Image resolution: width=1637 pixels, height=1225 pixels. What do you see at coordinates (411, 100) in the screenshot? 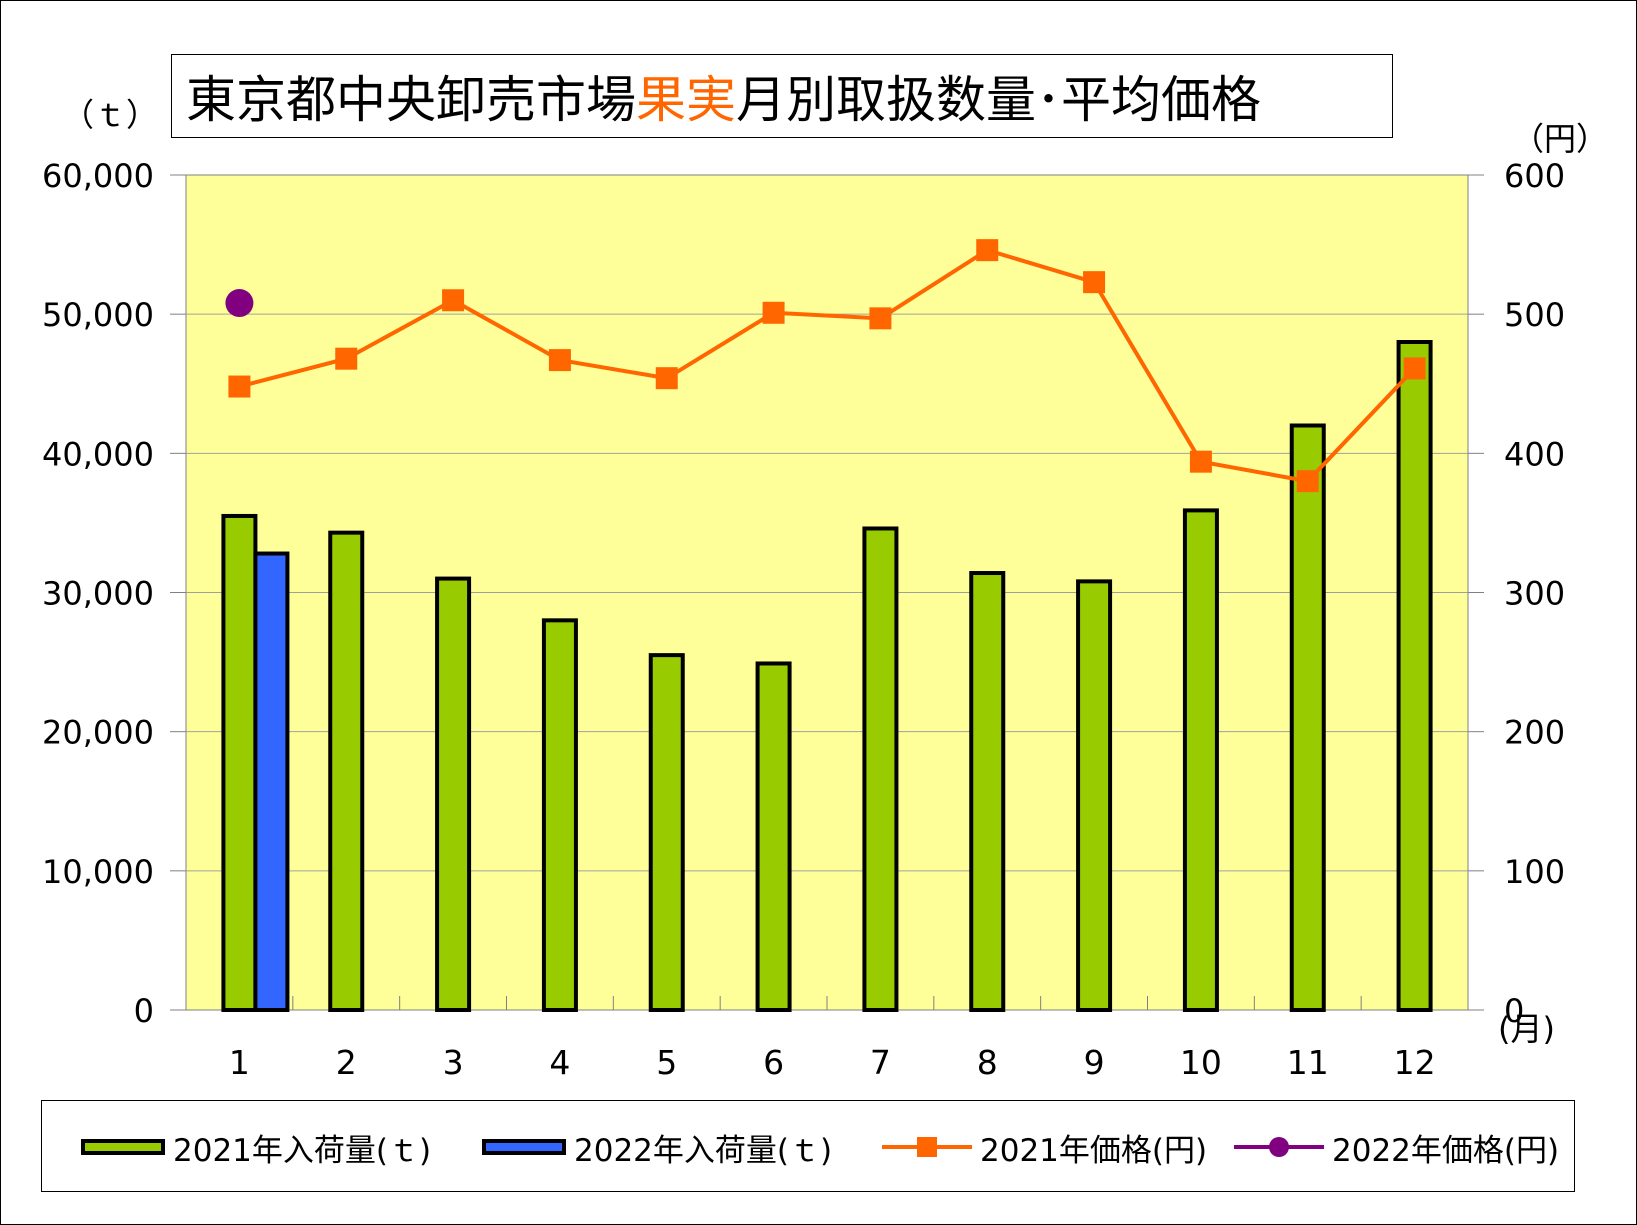
I see `title-part1: 東京都中央卸売市場` at bounding box center [411, 100].